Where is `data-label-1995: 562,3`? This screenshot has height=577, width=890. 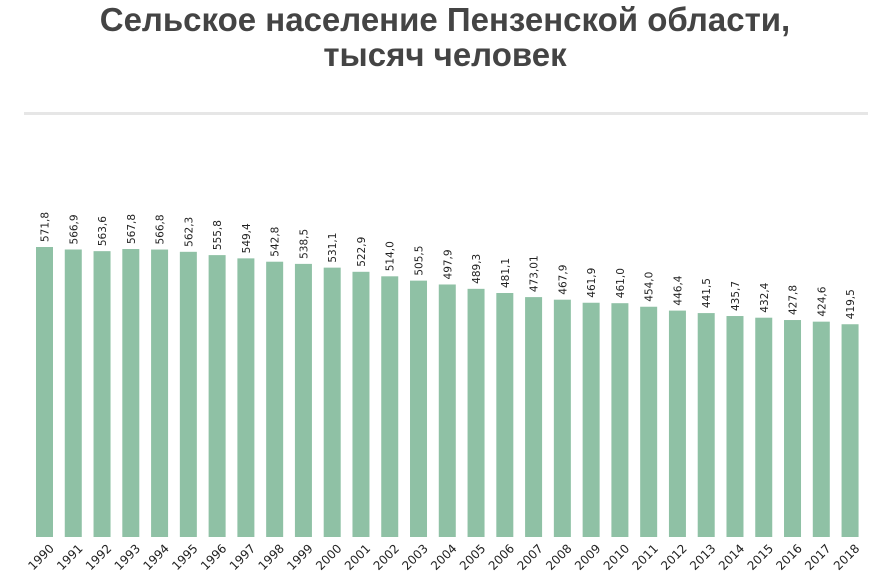
data-label-1995: 562,3 is located at coordinates (189, 232).